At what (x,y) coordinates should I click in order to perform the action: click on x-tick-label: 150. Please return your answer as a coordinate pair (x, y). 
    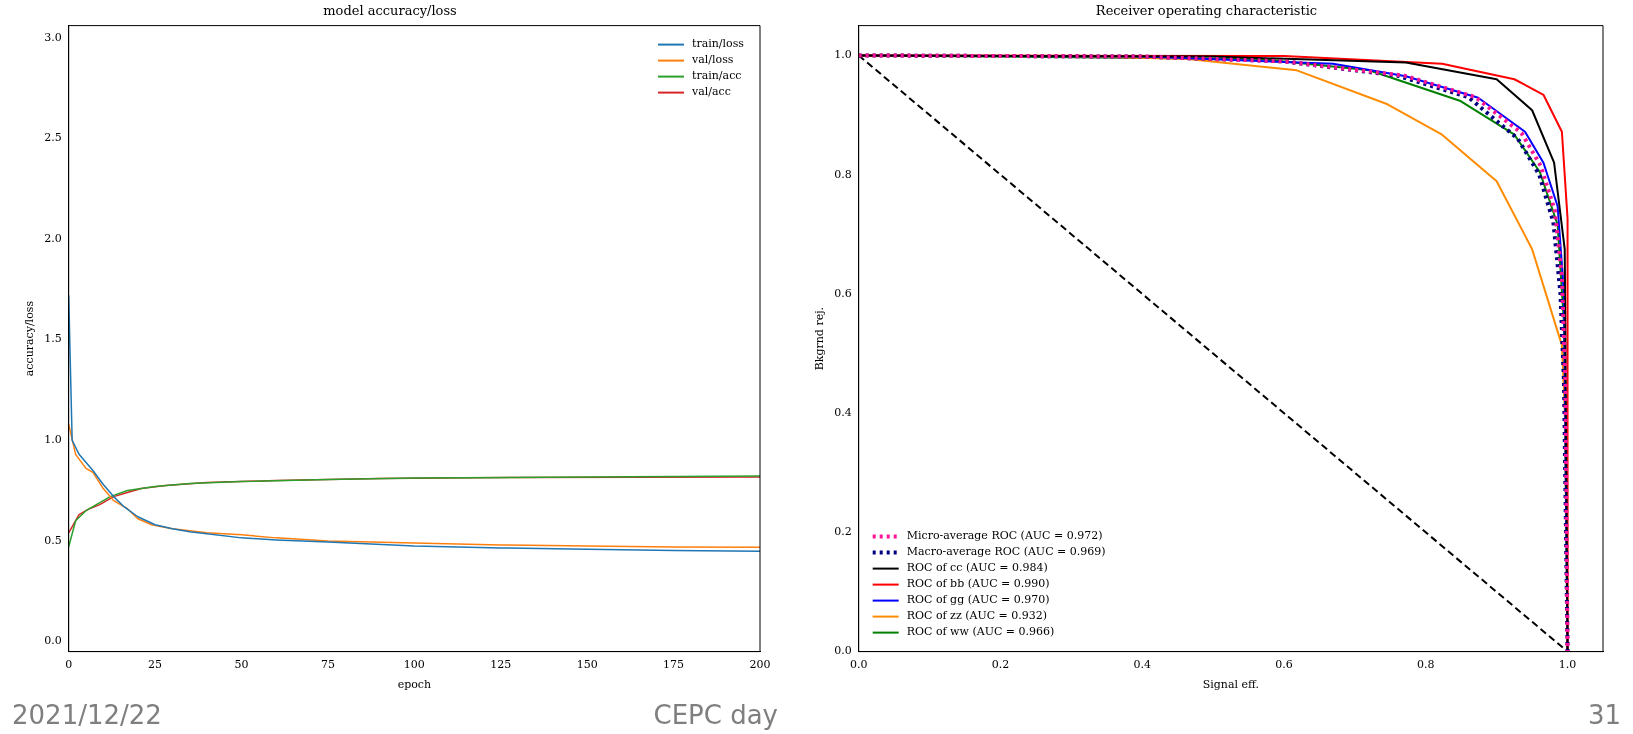
    Looking at the image, I should click on (587, 665).